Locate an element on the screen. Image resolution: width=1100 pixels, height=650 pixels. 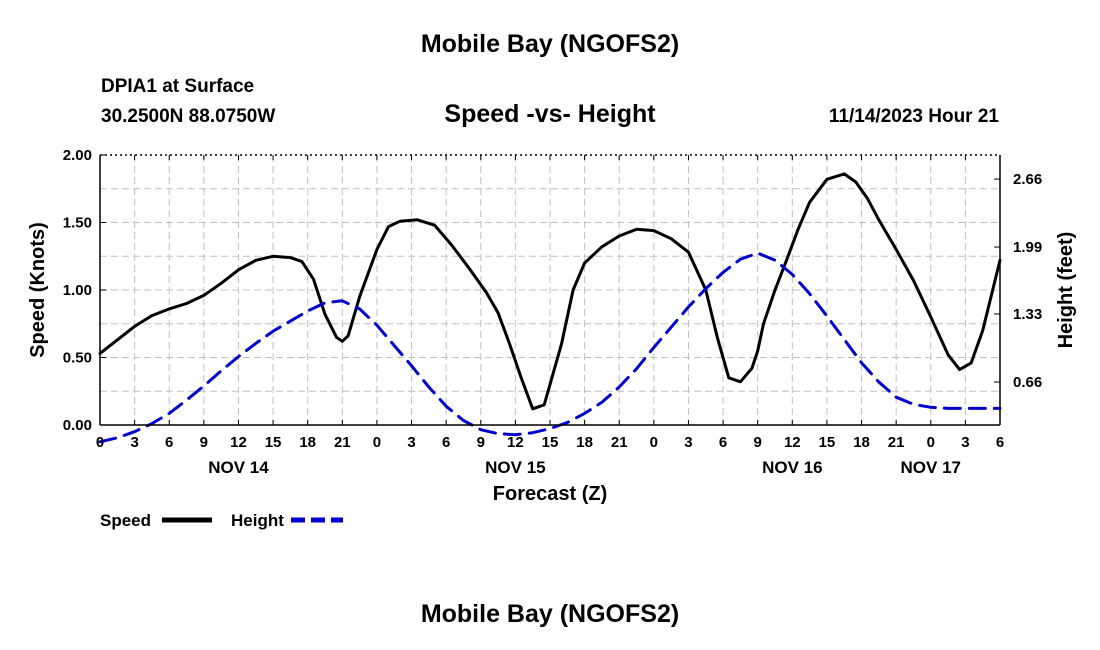
footer-title: Mobile Bay (NGOFS2) is located at coordinates (550, 614).